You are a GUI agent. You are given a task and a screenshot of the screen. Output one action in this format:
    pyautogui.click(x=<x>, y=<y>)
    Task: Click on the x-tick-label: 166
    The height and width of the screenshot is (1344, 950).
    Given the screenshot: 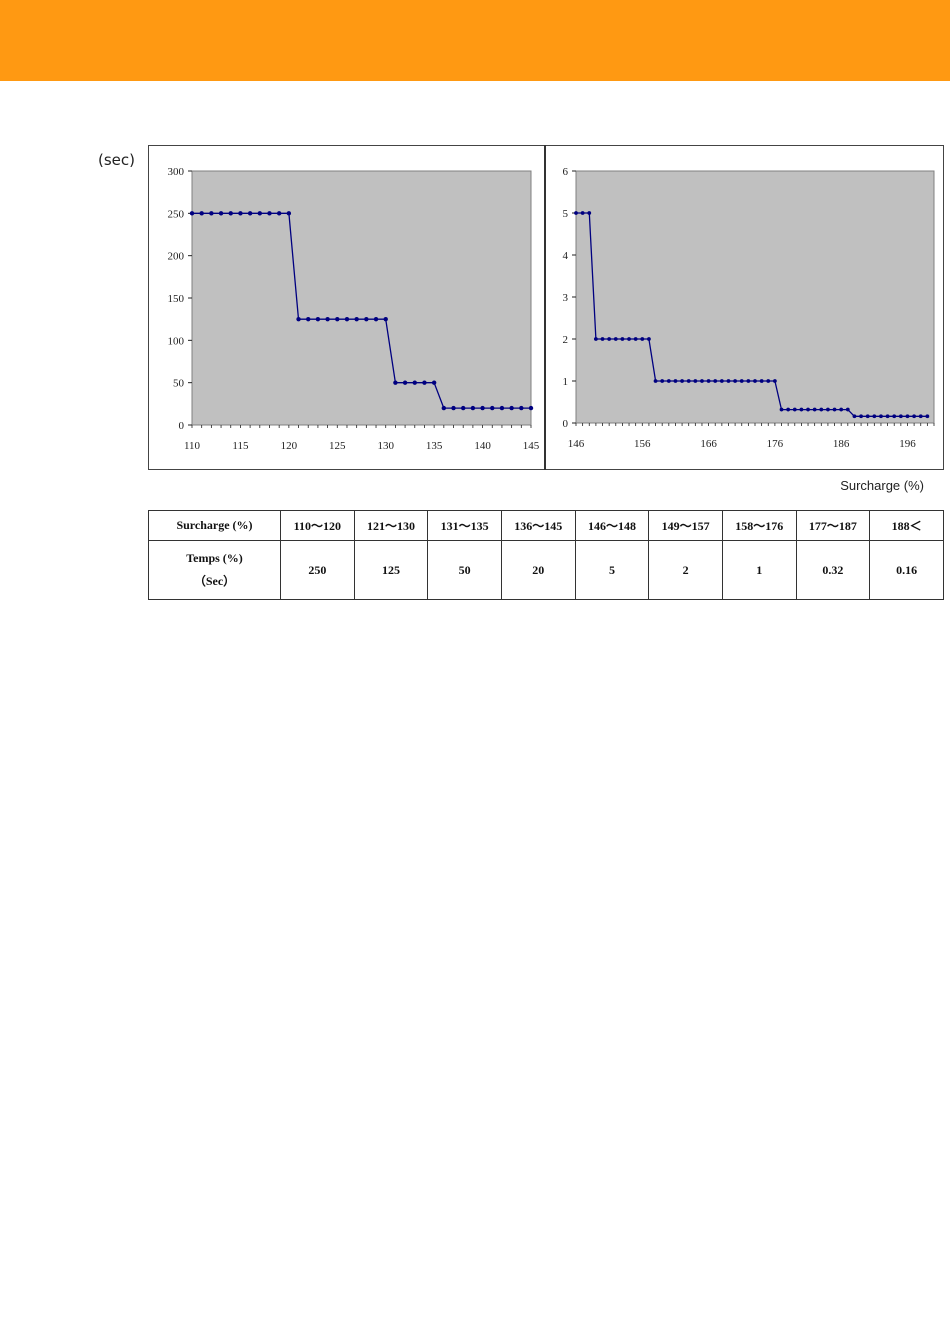 What is the action you would take?
    pyautogui.click(x=708, y=444)
    